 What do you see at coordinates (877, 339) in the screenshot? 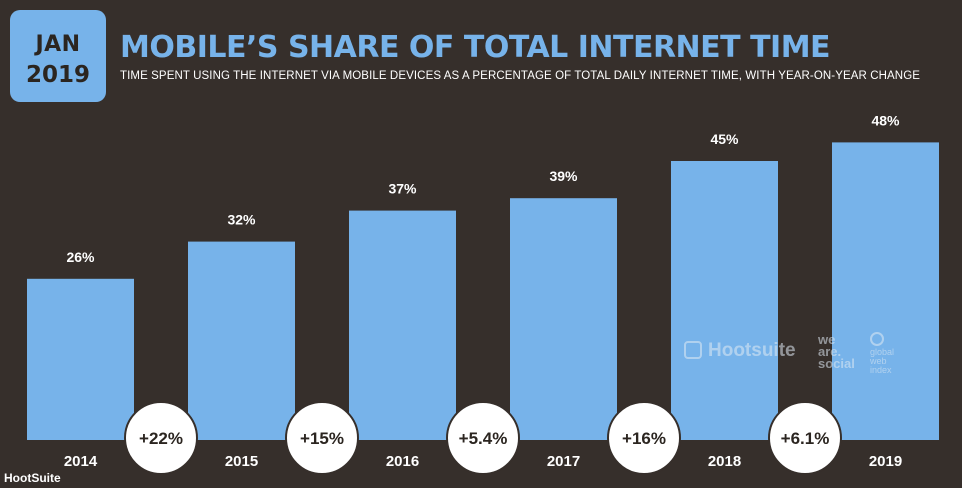
I see `gwi-logo-icon` at bounding box center [877, 339].